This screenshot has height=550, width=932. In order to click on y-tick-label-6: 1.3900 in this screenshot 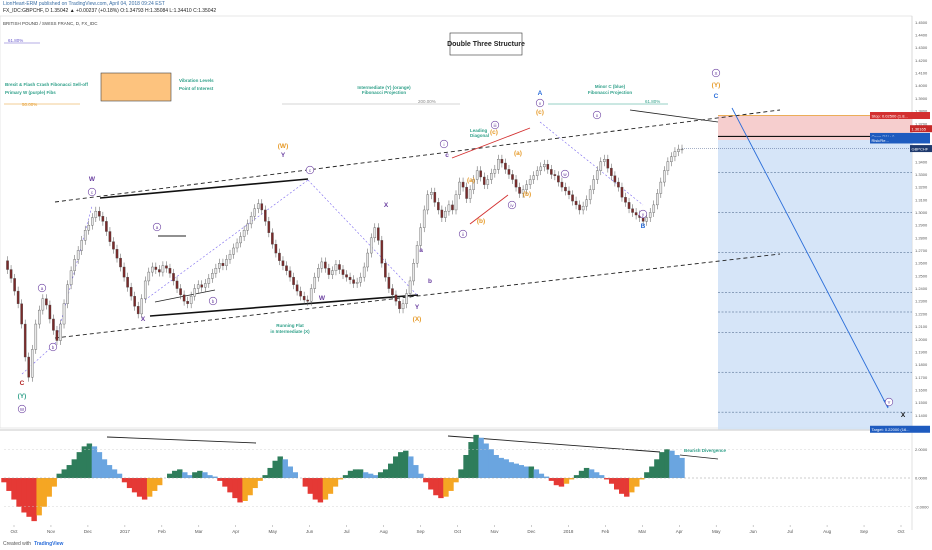, I will do `click(921, 98)`.